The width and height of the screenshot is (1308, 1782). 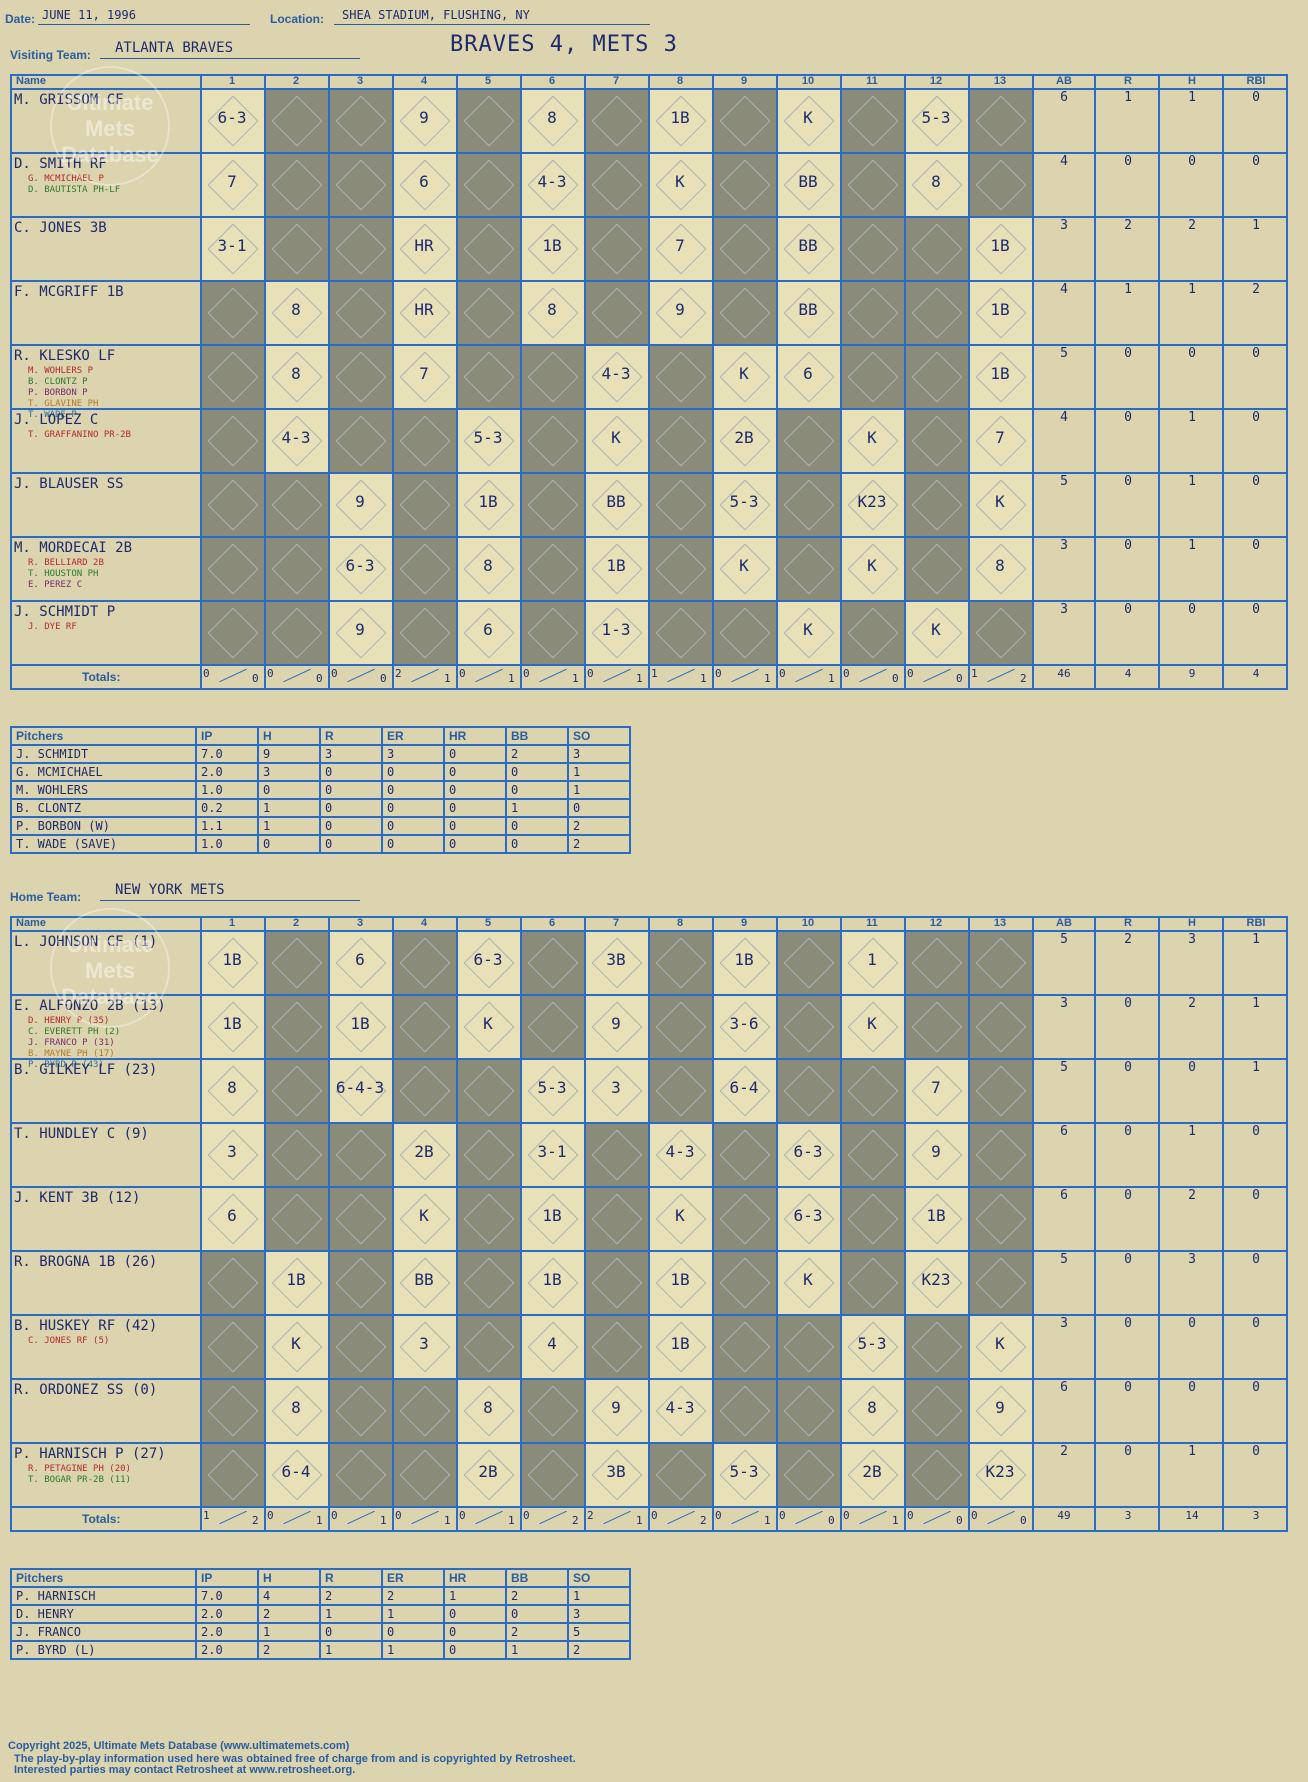 I want to click on substitute-name: C. JONES RF (5), so click(x=69, y=1341).